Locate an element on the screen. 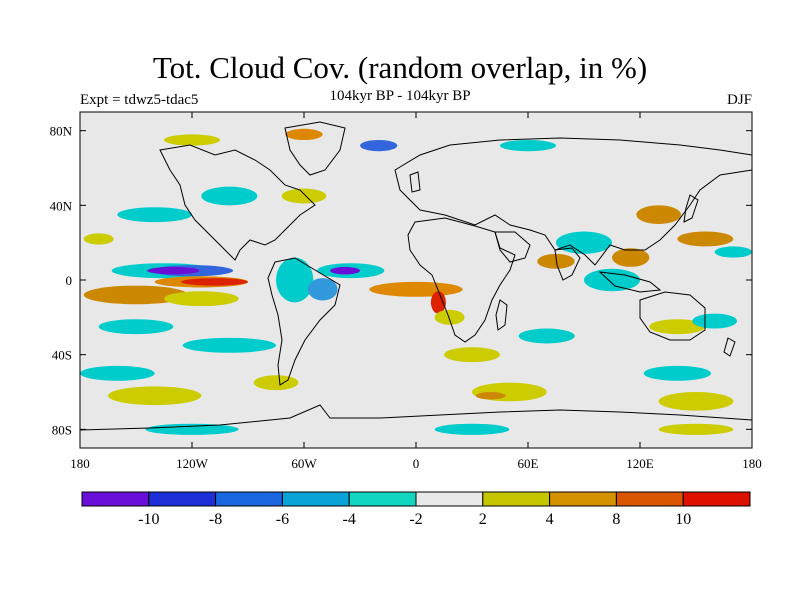 This screenshot has width=800, height=600. y-tick-label-4: 80S is located at coordinates (62, 429).